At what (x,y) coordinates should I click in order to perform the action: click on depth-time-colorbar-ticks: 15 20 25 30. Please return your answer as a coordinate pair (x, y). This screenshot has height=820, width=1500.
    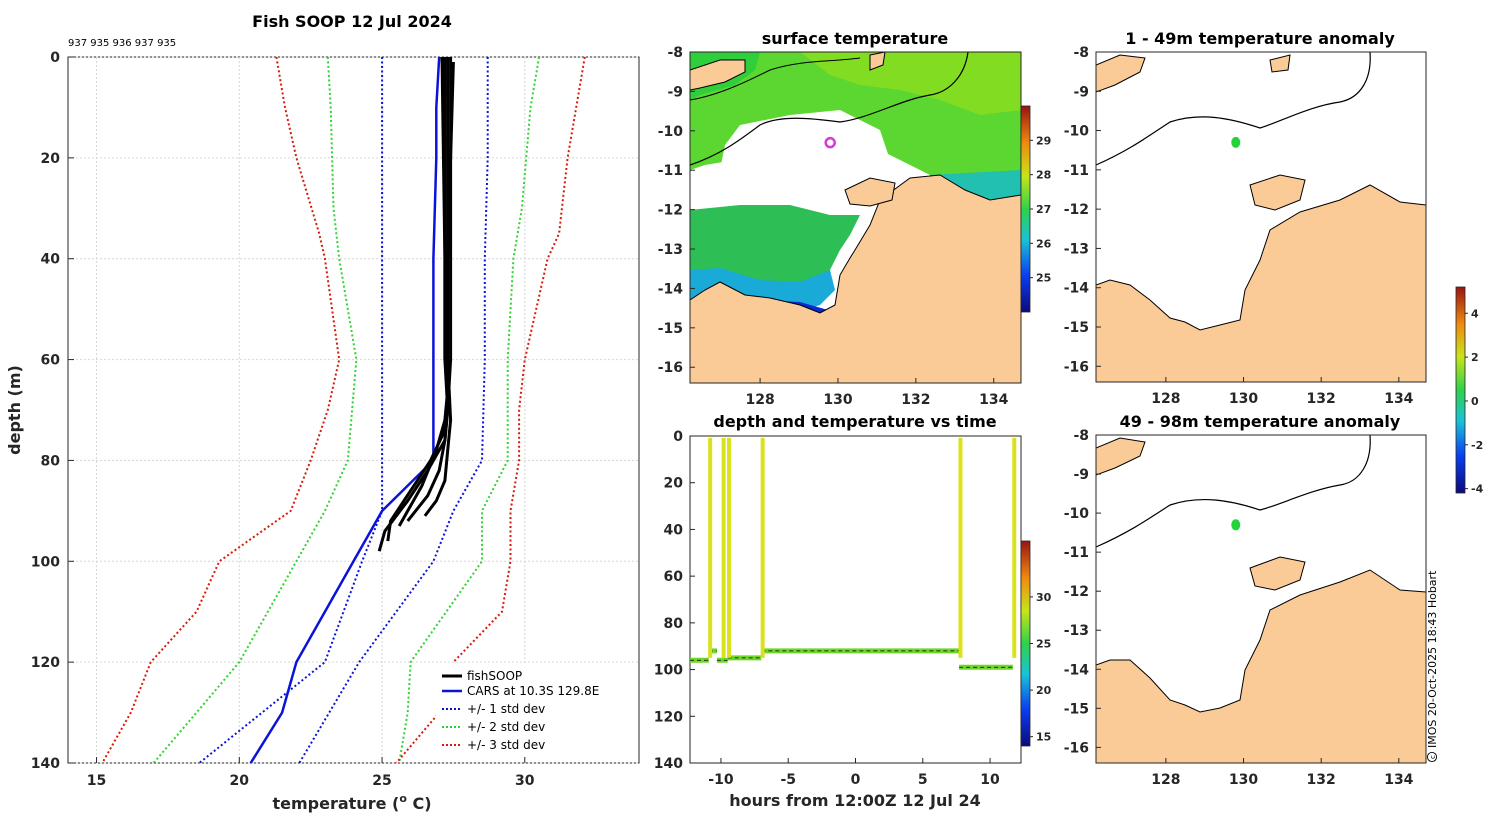
    Looking at the image, I should click on (1041, 667).